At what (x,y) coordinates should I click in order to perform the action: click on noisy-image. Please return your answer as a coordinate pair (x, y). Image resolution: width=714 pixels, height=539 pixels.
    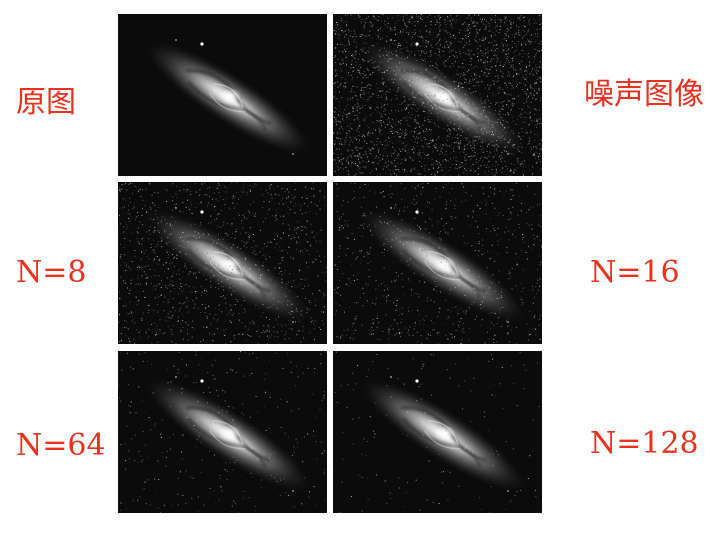
    Looking at the image, I should click on (437, 95).